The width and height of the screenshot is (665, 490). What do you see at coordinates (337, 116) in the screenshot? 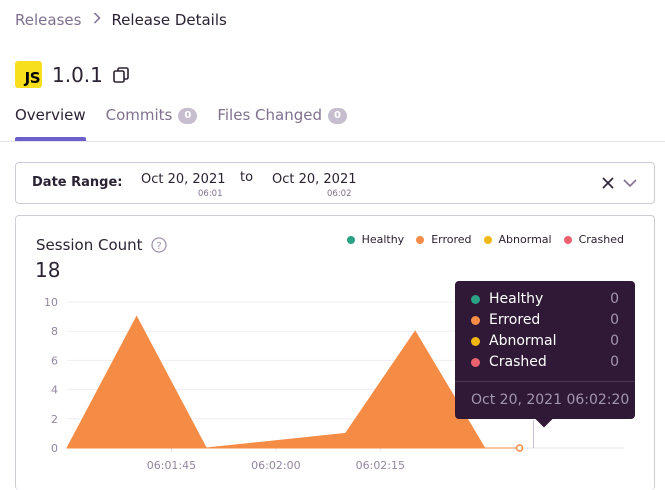
I see `files-changed-count-badge: 0` at bounding box center [337, 116].